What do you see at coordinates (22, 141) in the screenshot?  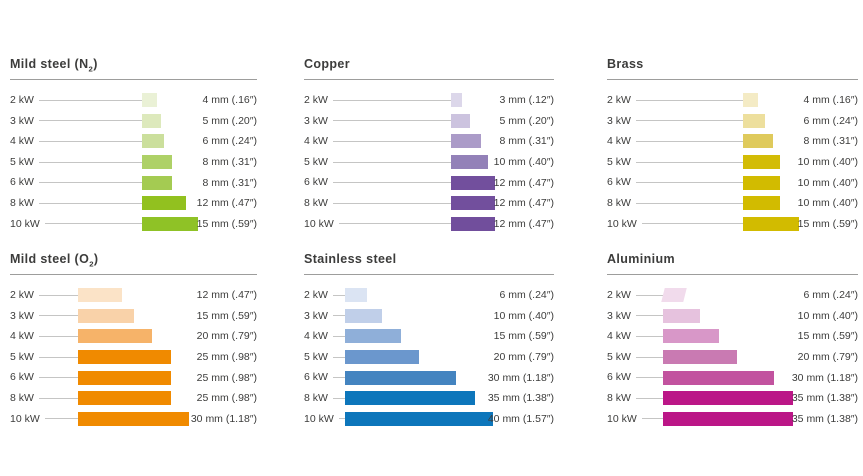 I see `power-label: 4 kW` at bounding box center [22, 141].